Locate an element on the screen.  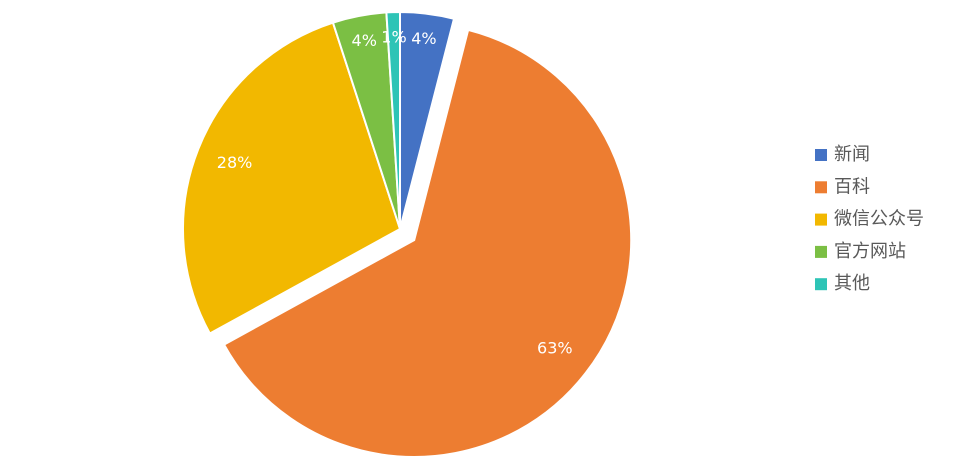
legend-label: 新闻 is located at coordinates (852, 154).